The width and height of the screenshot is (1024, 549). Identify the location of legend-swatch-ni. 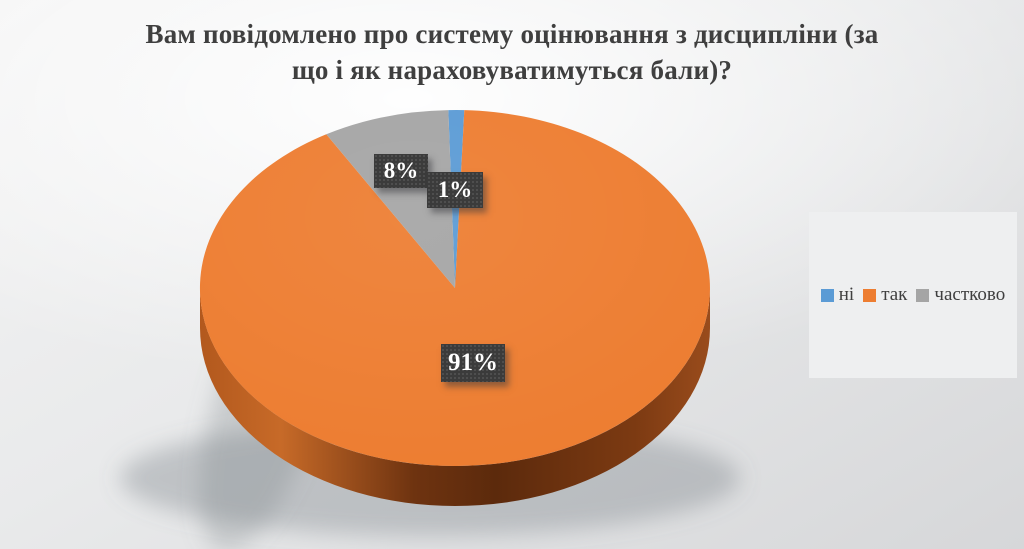
(827, 295).